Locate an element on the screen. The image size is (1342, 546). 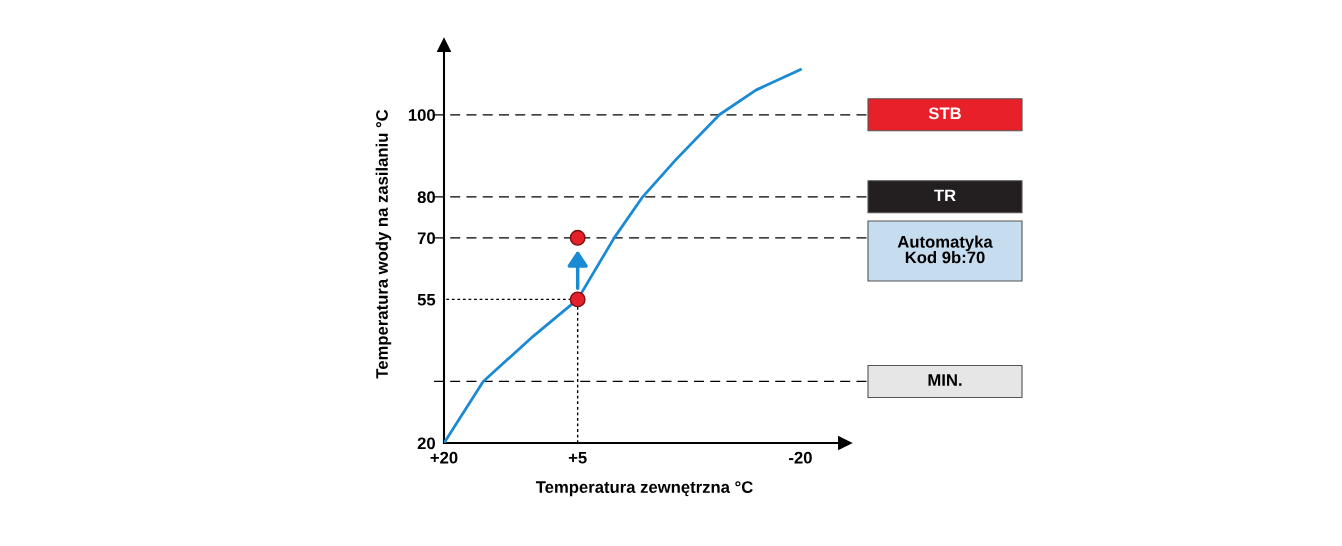
y-tick-label: 100 is located at coordinates (421, 115).